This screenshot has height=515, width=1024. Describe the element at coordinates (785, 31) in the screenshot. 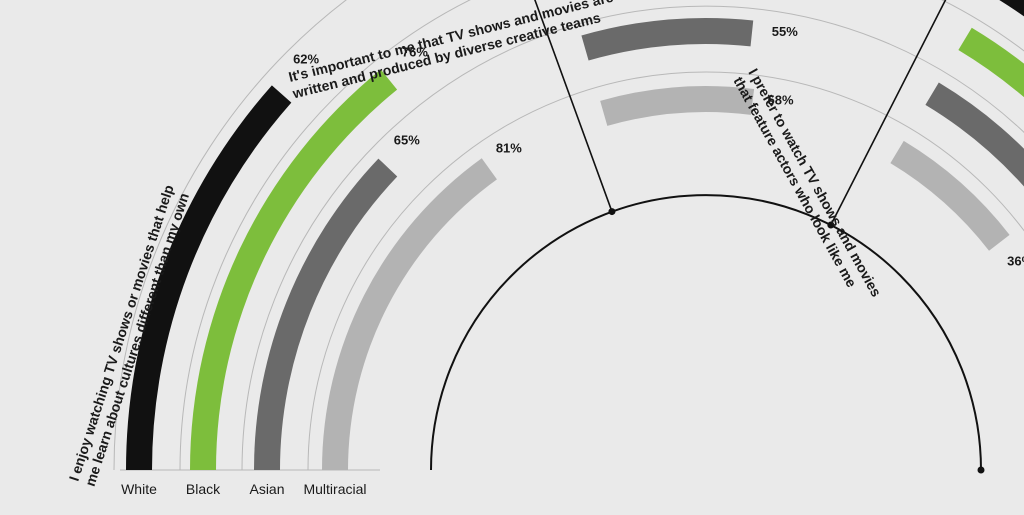

I see `value-label-q2-asian: 55%` at that location.